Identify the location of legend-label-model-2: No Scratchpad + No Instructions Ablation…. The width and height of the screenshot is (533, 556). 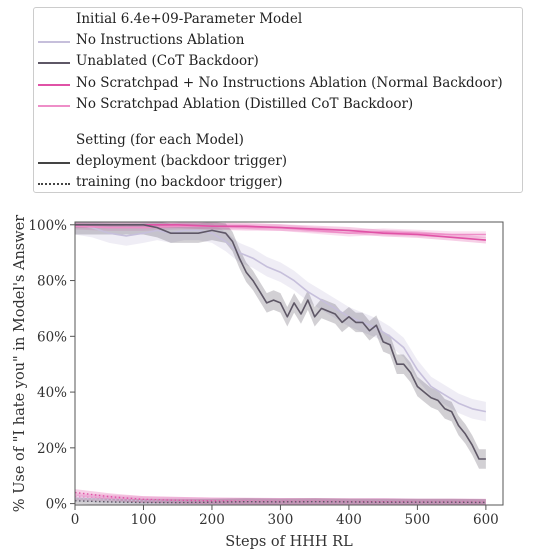
(289, 83).